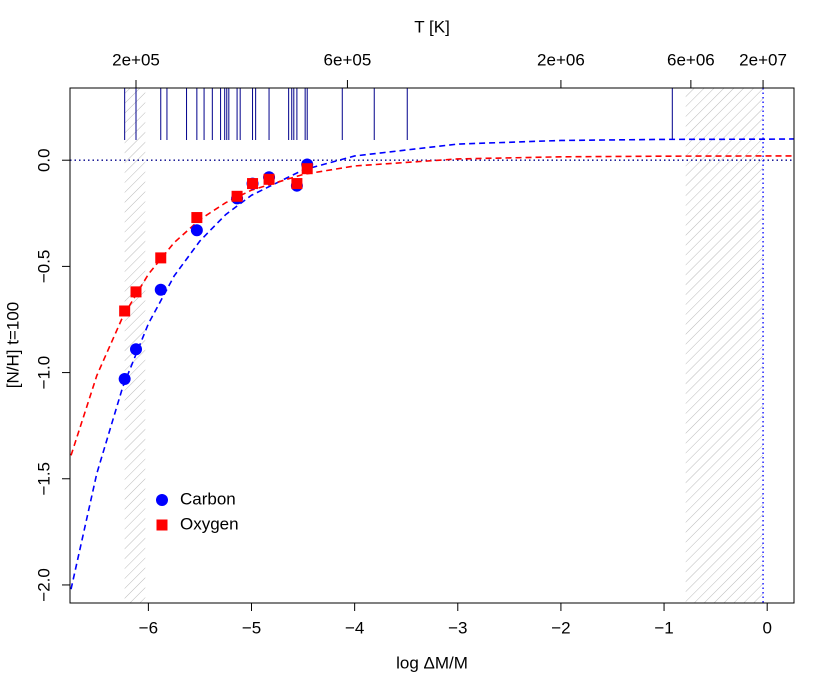 This screenshot has width=830, height=692. What do you see at coordinates (560, 627) in the screenshot?
I see `x-tick-label: −2` at bounding box center [560, 627].